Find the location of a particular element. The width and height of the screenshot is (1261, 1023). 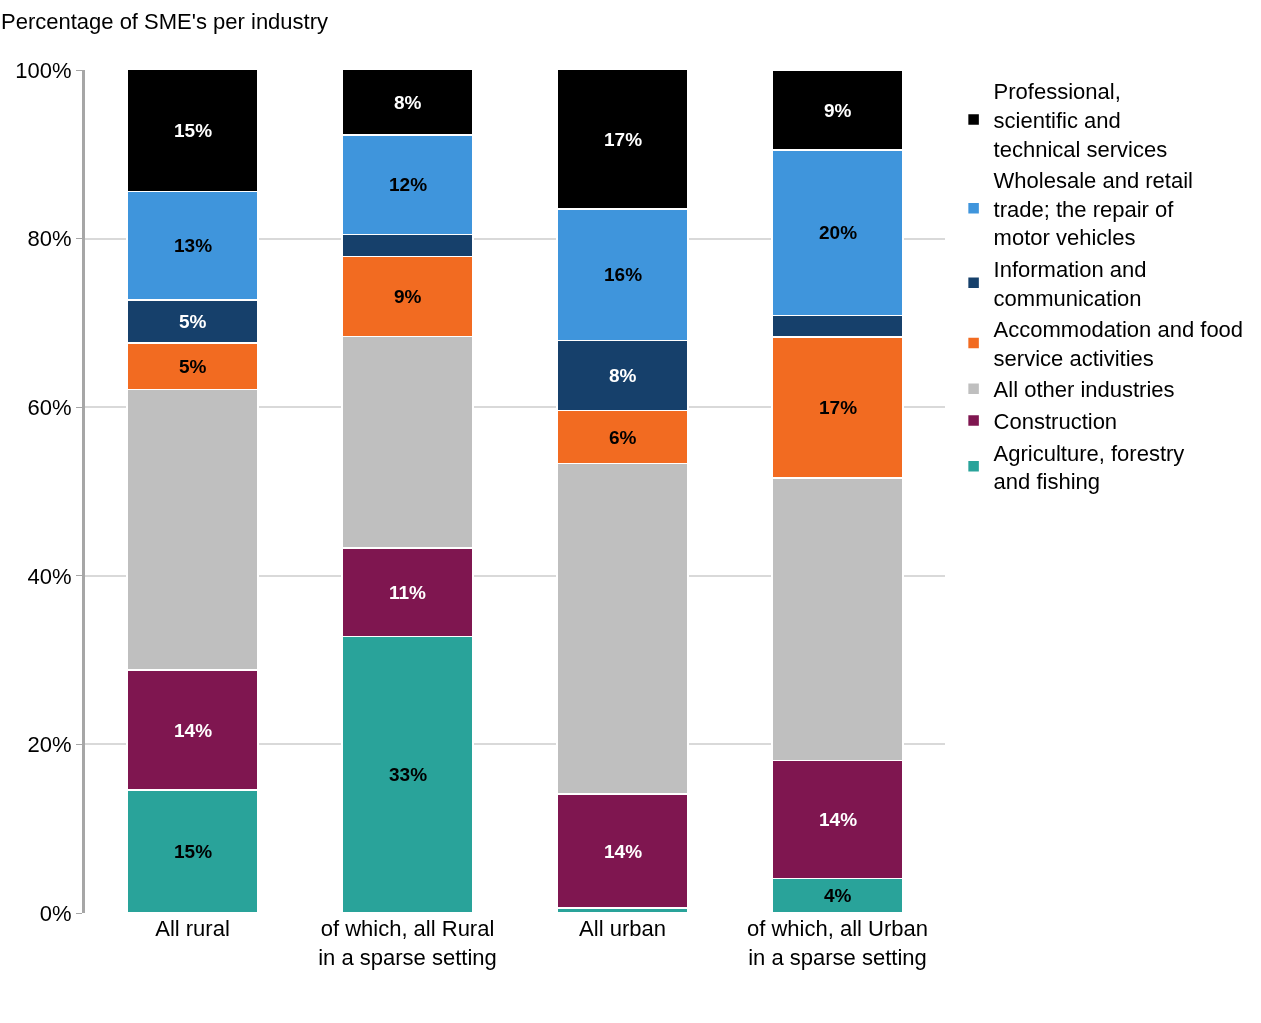

legend-label: Accommodation and food service activities is located at coordinates (1118, 344).